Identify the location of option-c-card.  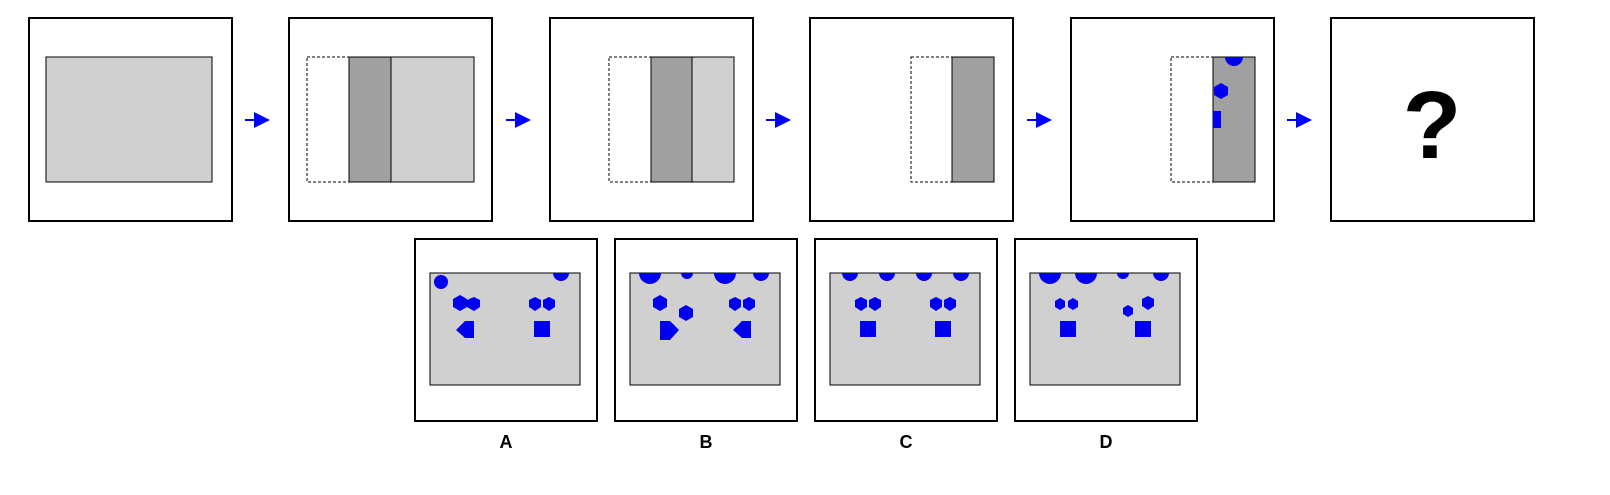
(906, 330).